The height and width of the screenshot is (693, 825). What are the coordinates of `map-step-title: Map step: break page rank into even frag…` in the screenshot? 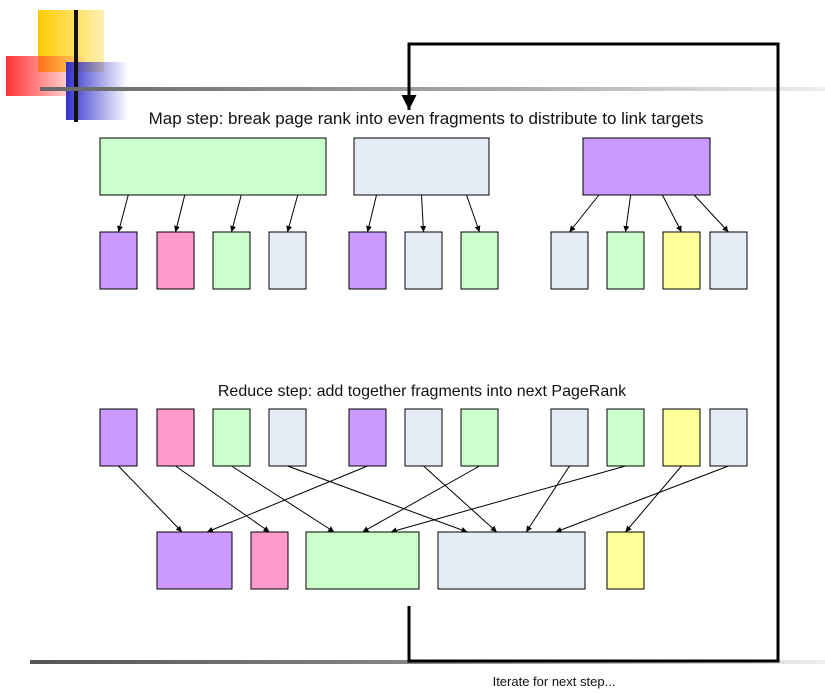 It's located at (426, 118).